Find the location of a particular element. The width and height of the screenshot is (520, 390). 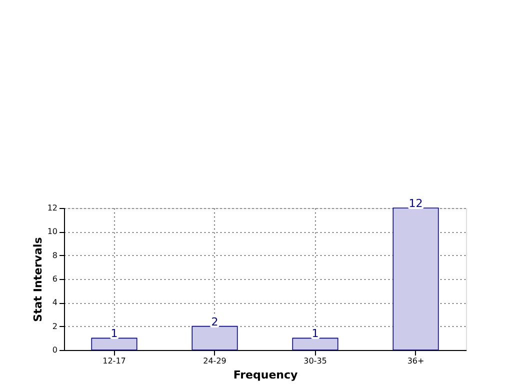

x-tick-label: 30-35 is located at coordinates (315, 361).